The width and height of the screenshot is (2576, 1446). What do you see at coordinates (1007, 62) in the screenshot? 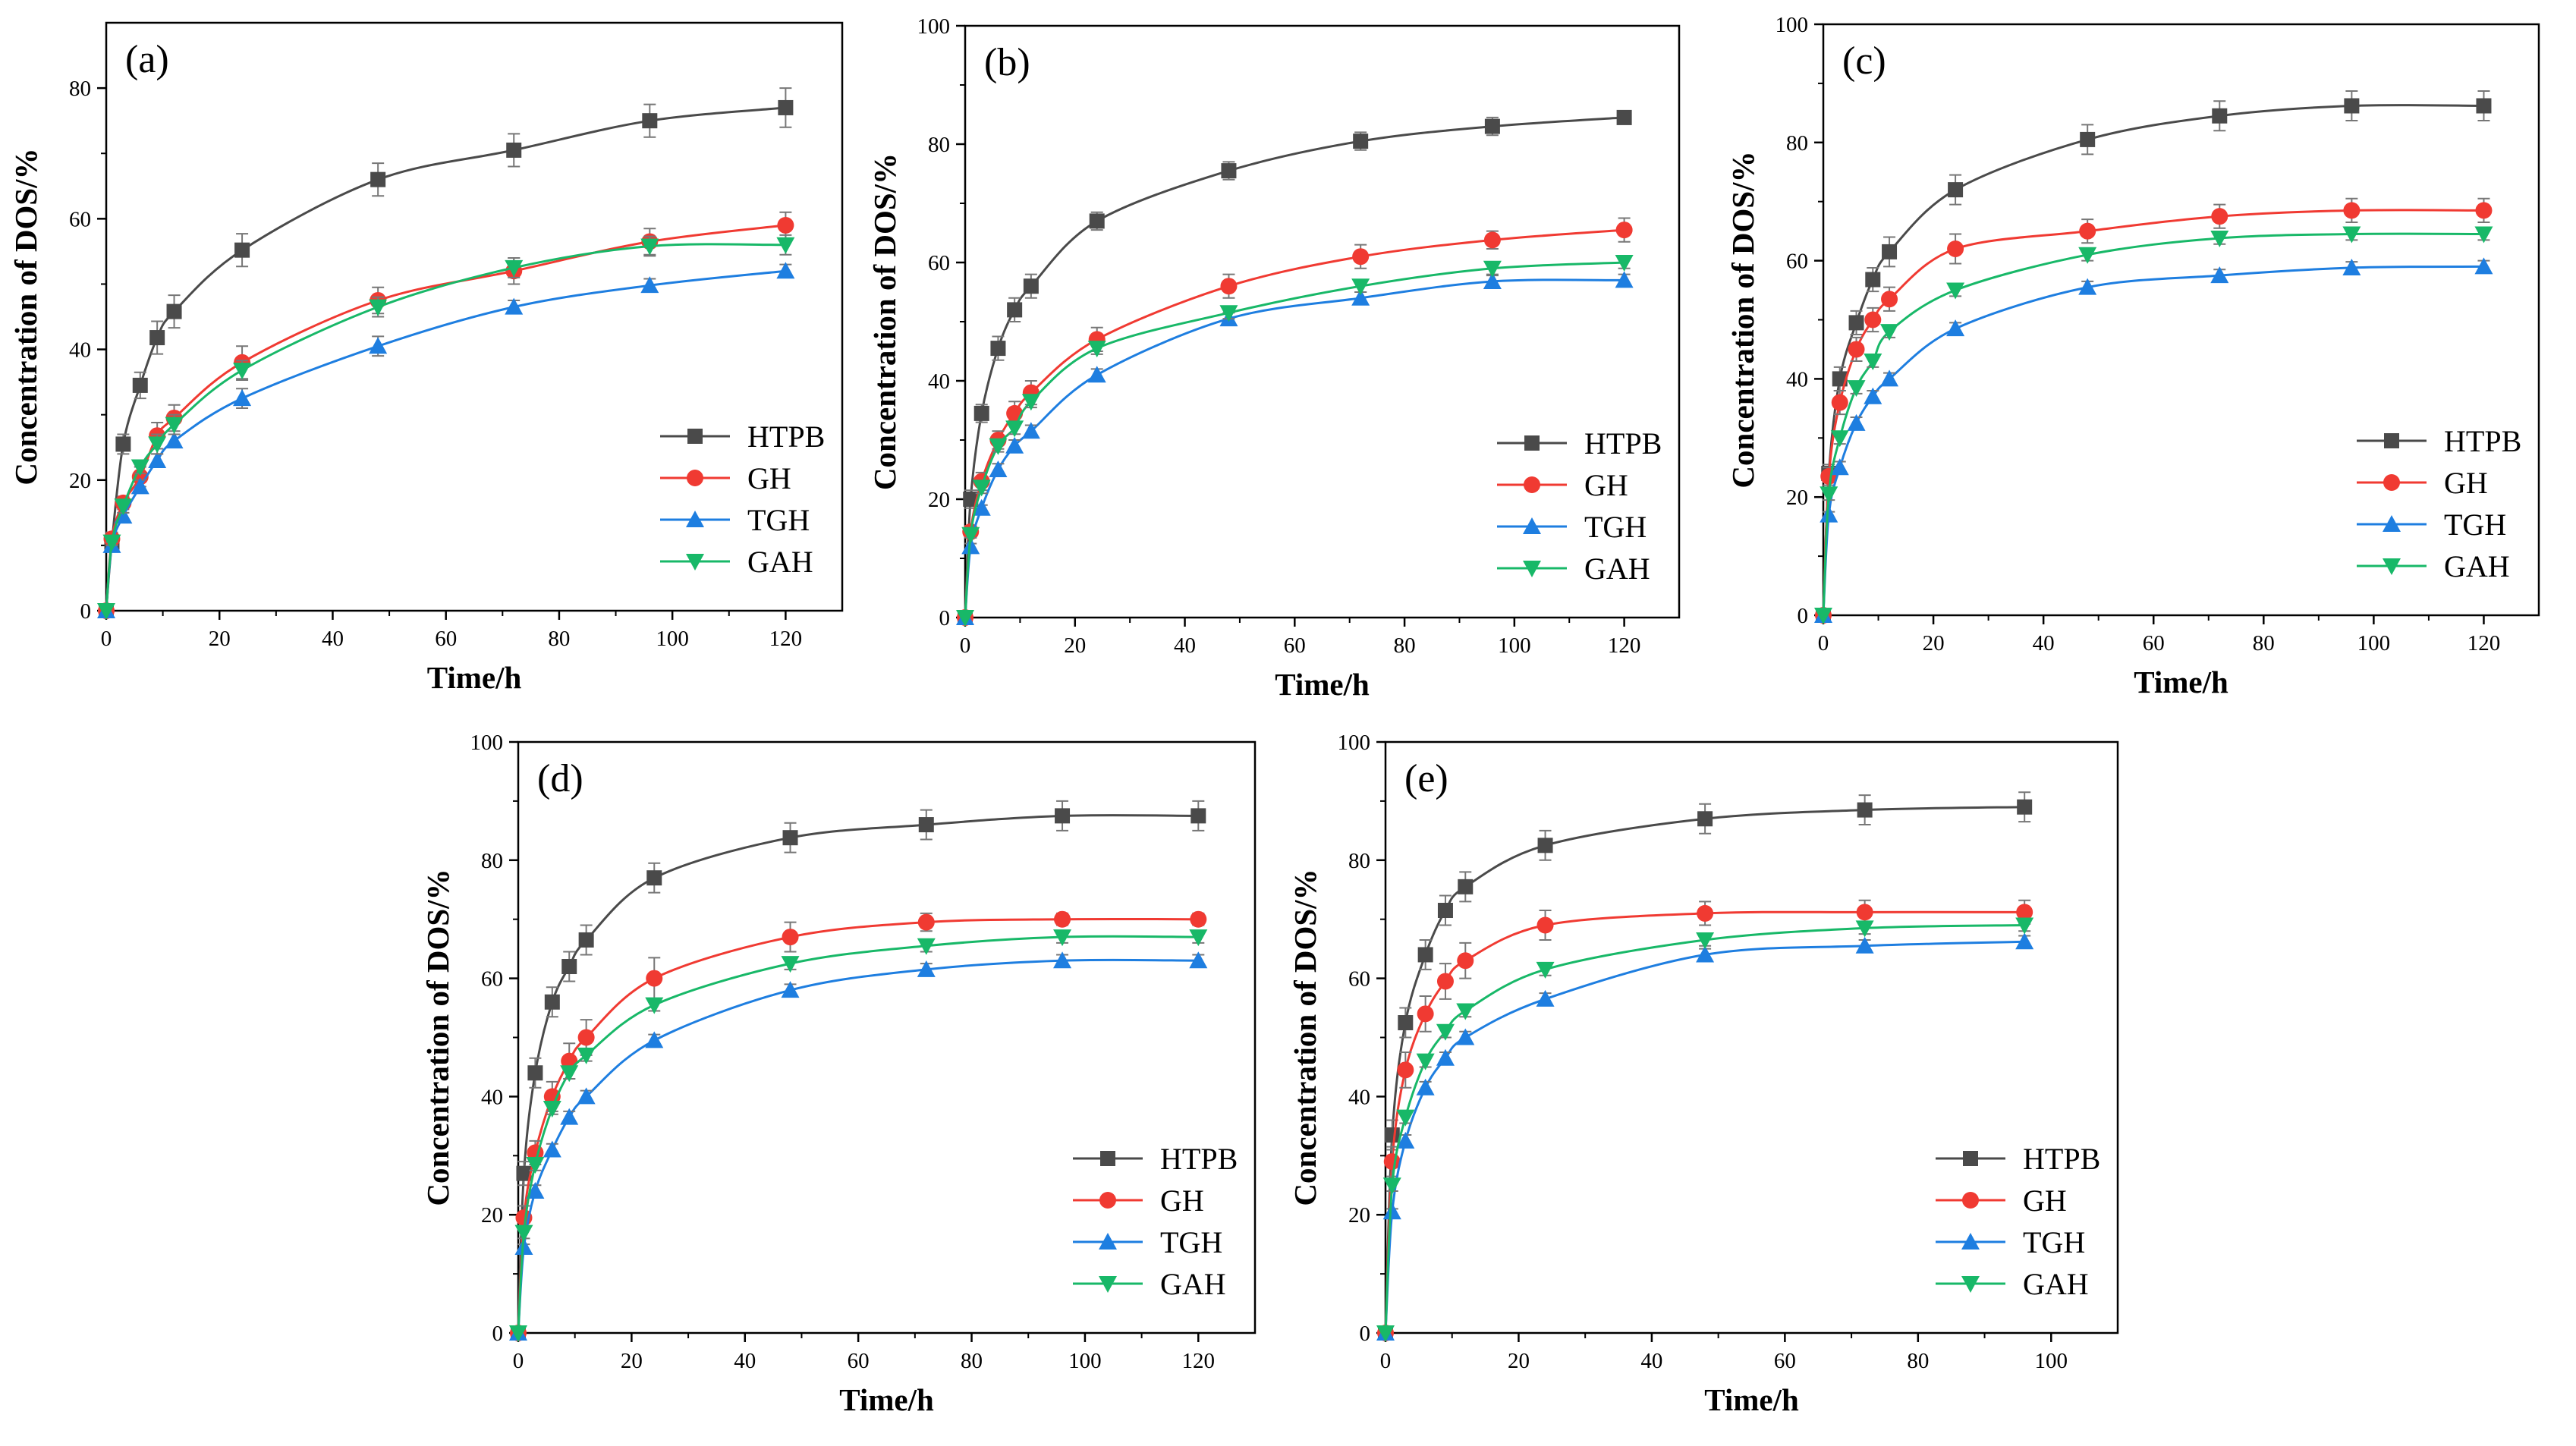
I see `panel-label: (b)` at bounding box center [1007, 62].